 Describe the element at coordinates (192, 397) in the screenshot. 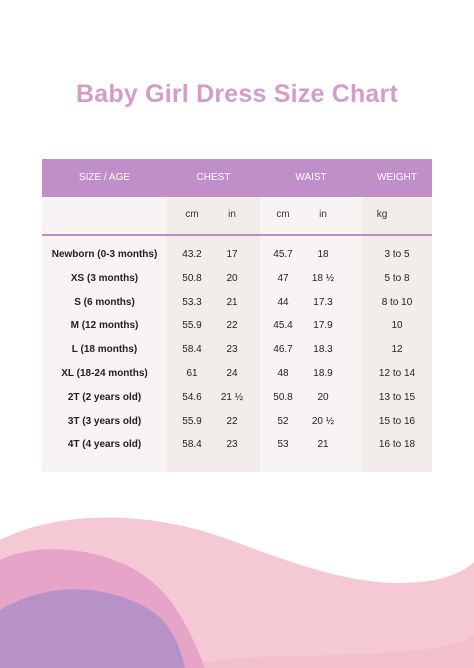

I see `cell-chest-cm: 54.6` at that location.